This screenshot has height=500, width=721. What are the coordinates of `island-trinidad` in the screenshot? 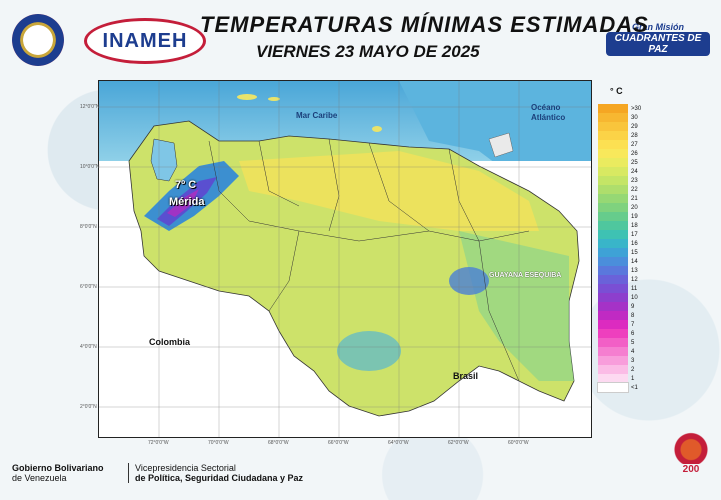 It's located at (501, 145).